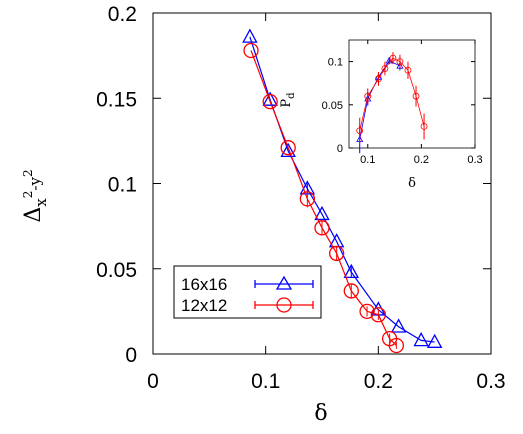 This screenshot has height=434, width=523. I want to click on legend-marker-circle, so click(284, 305).